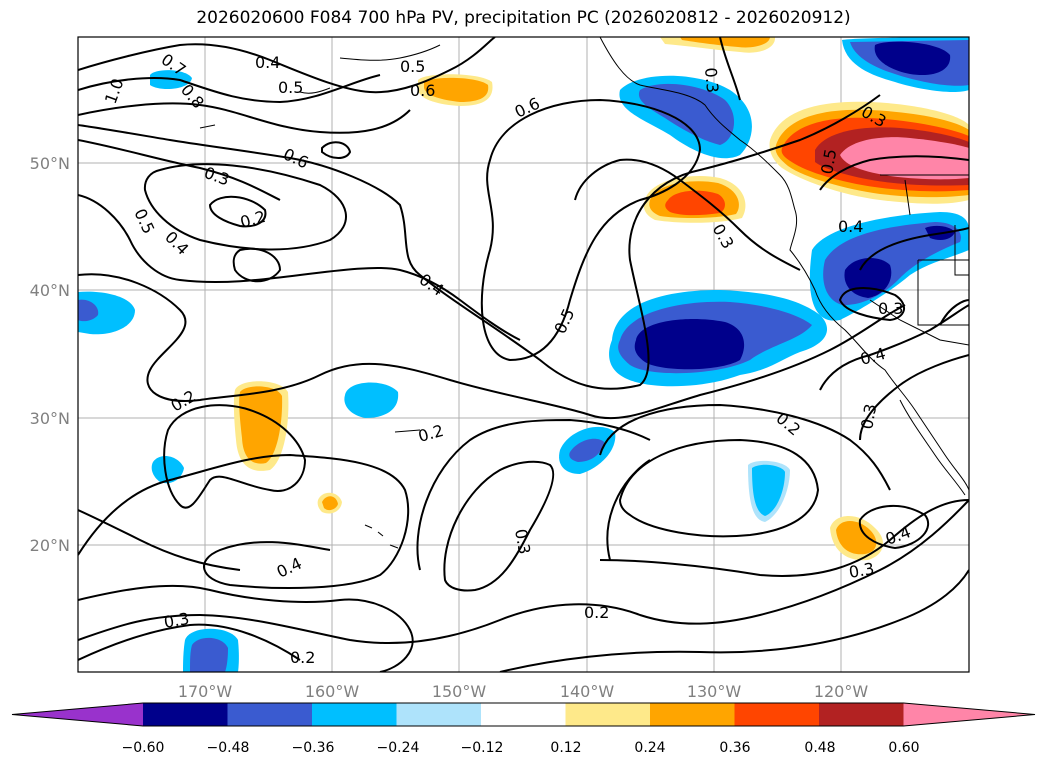  Describe the element at coordinates (649, 748) in the screenshot. I see `colorbar-tick-label: 0.24` at that location.